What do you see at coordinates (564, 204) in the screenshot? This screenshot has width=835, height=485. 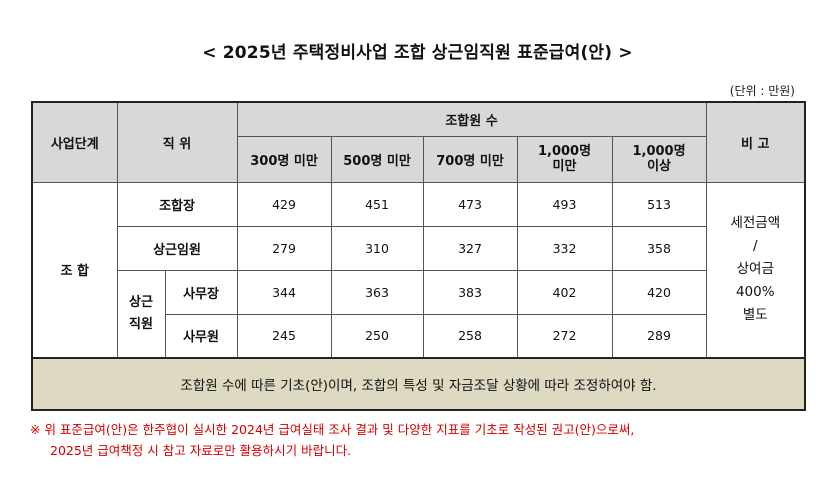 I see `table-cell: 493` at bounding box center [564, 204].